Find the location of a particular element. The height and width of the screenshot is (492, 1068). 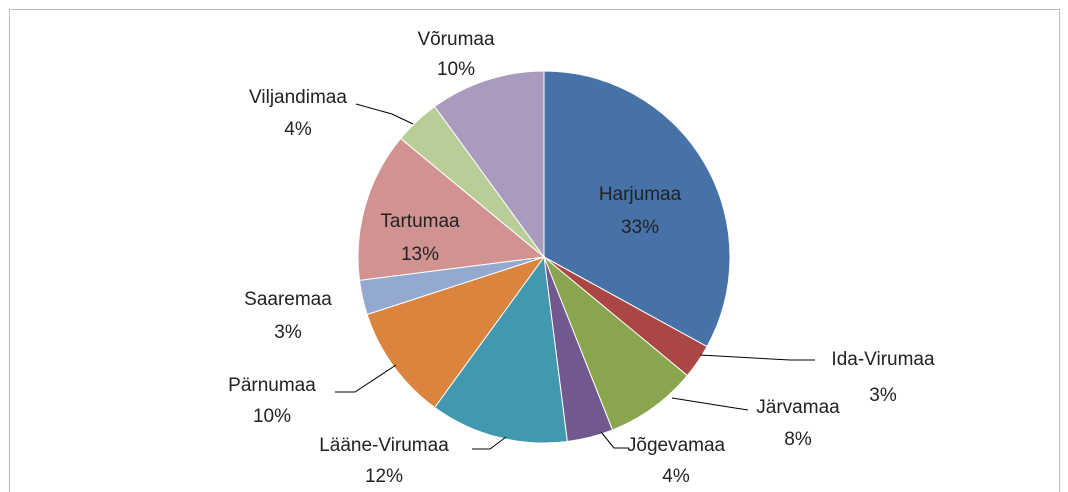

slice-label: Võrumaa is located at coordinates (456, 39).